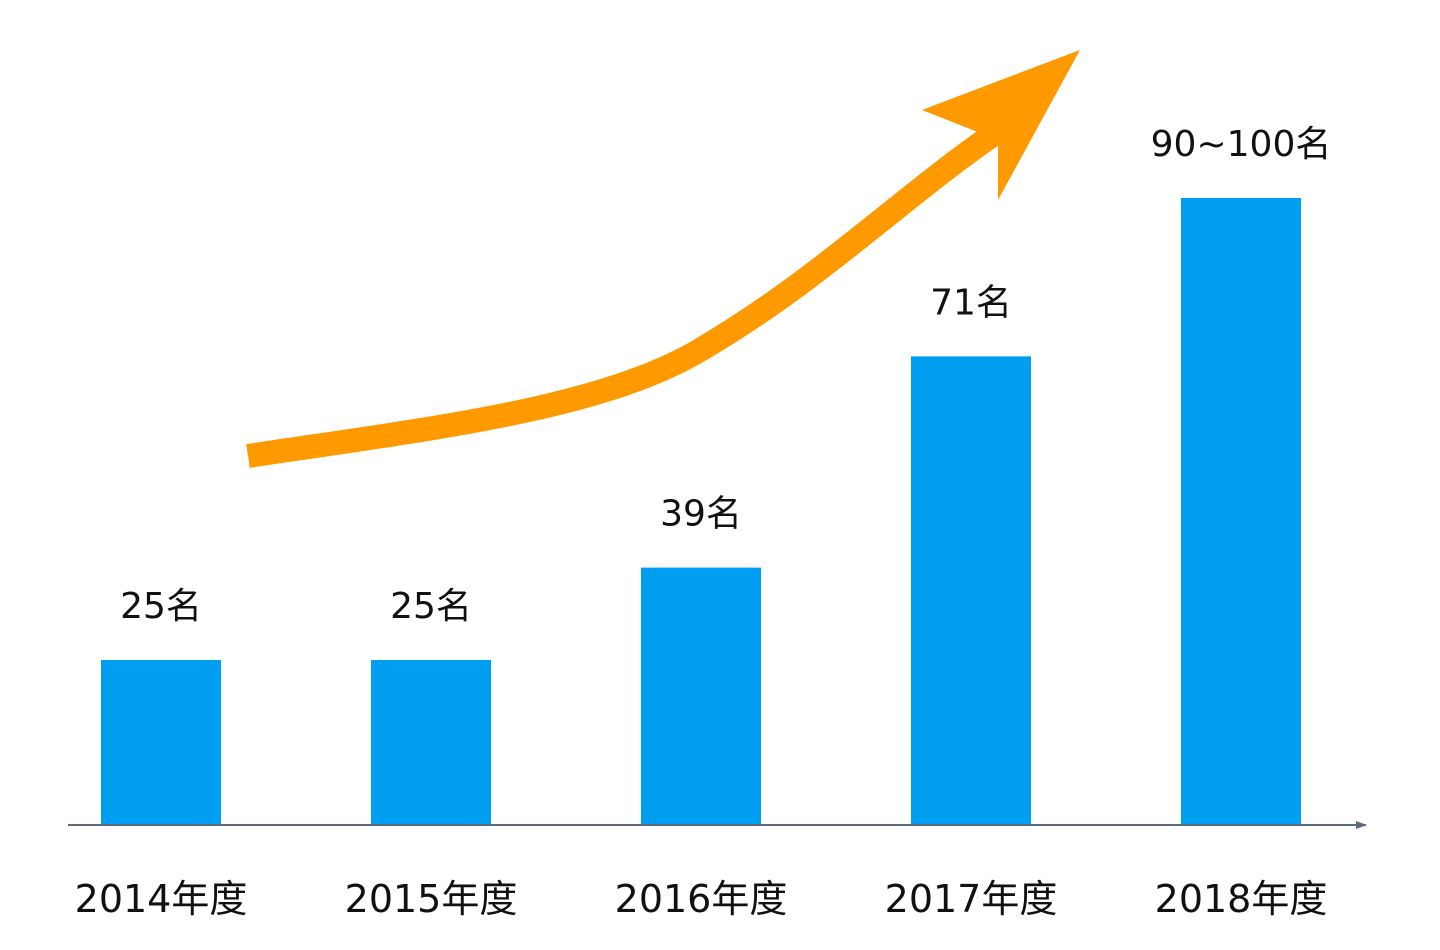 The width and height of the screenshot is (1440, 950). I want to click on data-label-1: 25名, so click(161, 606).